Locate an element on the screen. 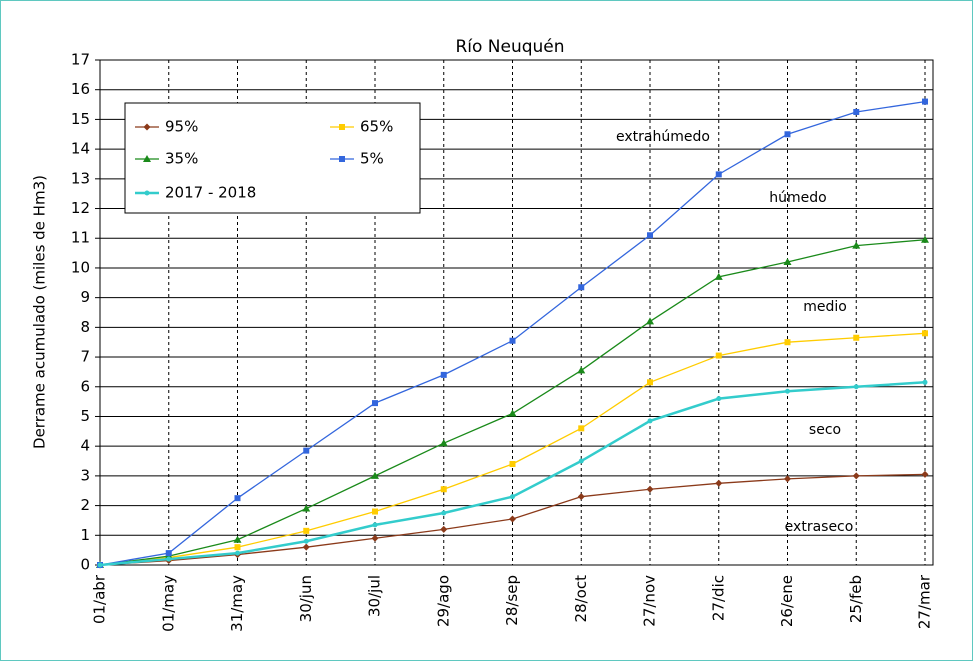  y-axis-title: Derrame acumulado (miles de Hm3) is located at coordinates (40, 312).